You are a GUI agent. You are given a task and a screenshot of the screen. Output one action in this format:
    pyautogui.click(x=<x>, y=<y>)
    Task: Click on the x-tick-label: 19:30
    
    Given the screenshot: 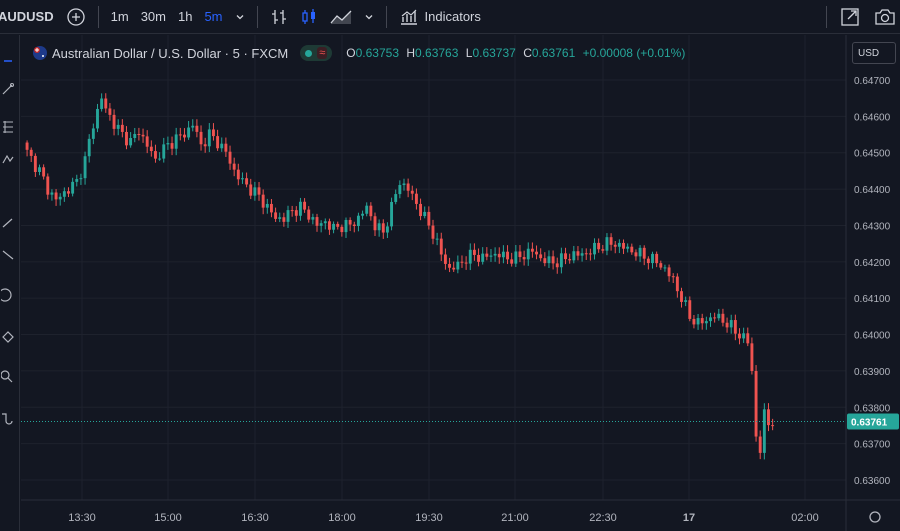 What is the action you would take?
    pyautogui.click(x=429, y=518)
    